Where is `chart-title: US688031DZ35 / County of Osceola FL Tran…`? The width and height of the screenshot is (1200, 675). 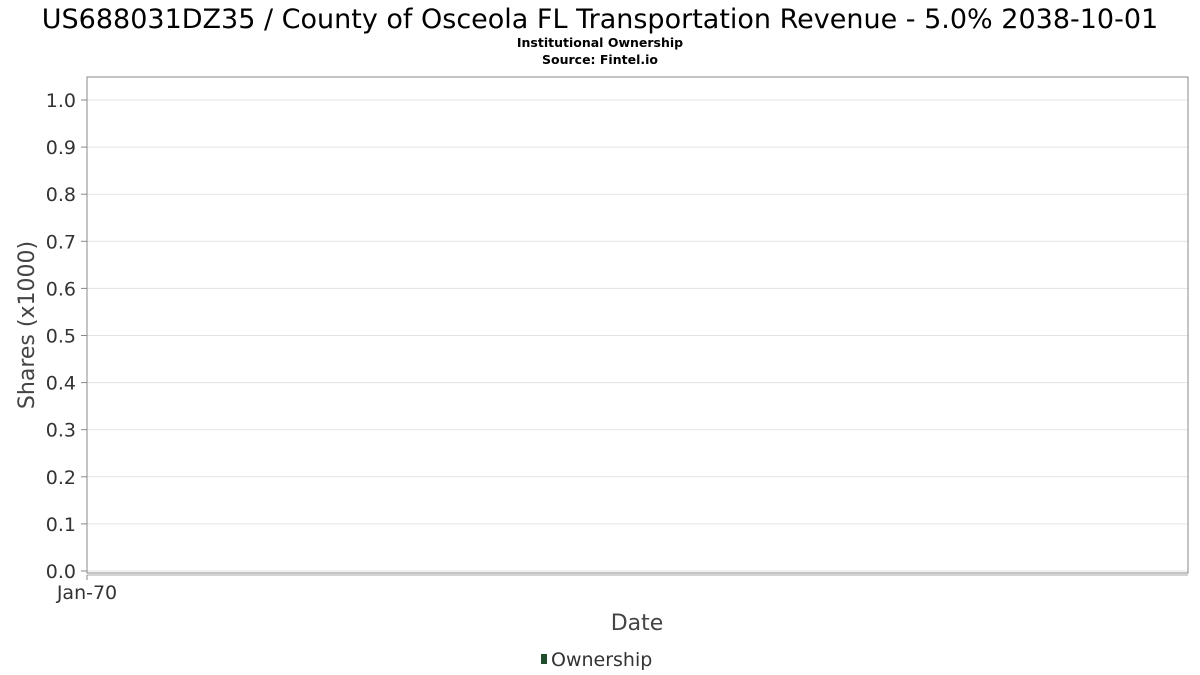
chart-title: US688031DZ35 / County of Osceola FL Tran… is located at coordinates (600, 19).